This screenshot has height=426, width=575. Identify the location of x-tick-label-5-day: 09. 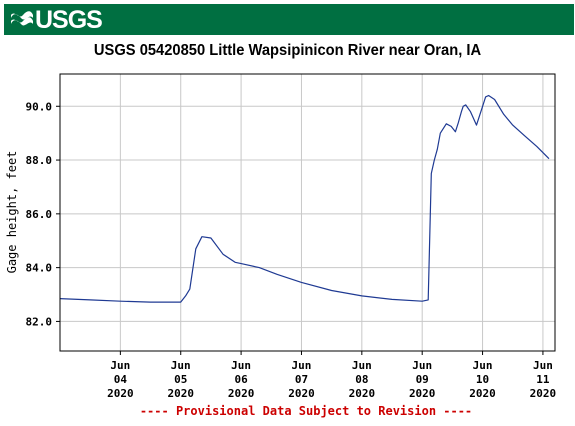
(422, 379).